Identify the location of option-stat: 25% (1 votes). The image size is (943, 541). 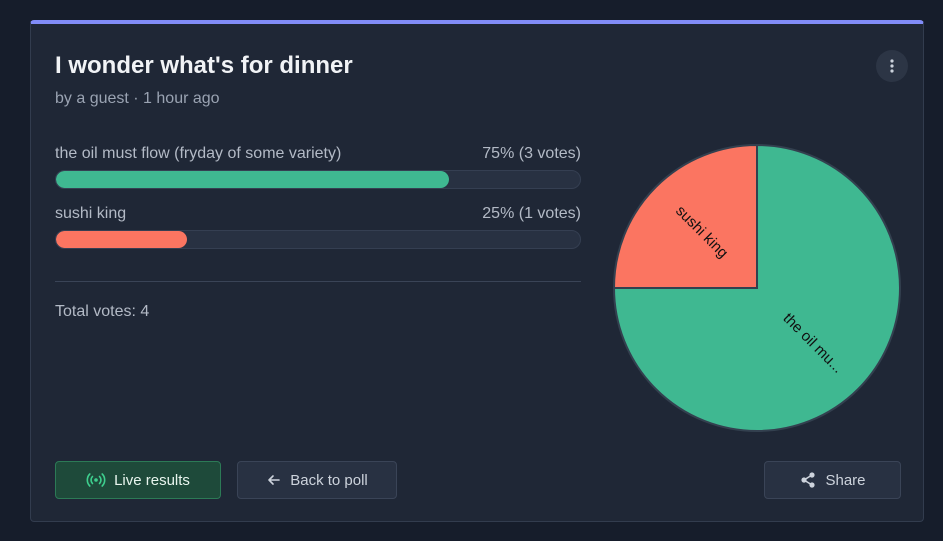
(531, 213).